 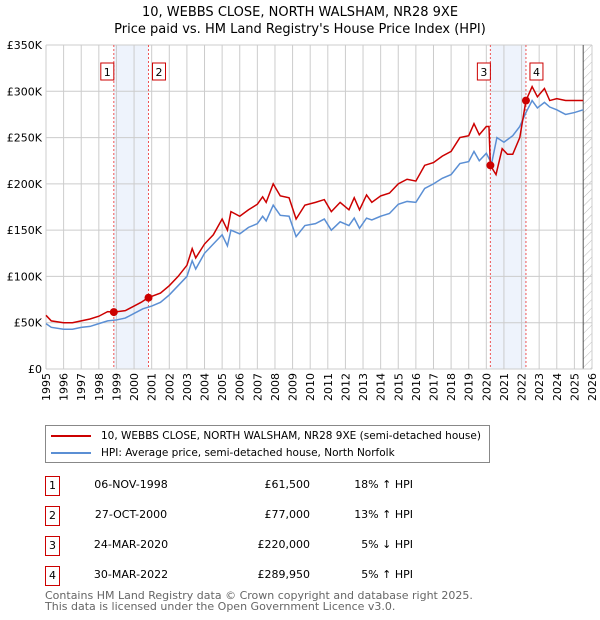 I want to click on x-tick-label: 2013, so click(x=363, y=387).